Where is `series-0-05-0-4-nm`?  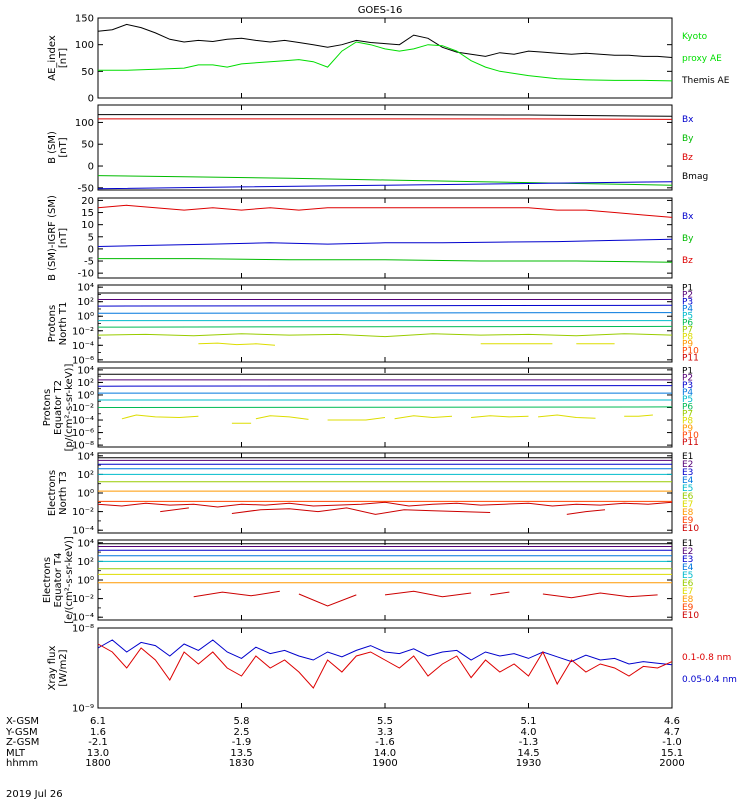 series-0-05-0-4-nm is located at coordinates (385, 652).